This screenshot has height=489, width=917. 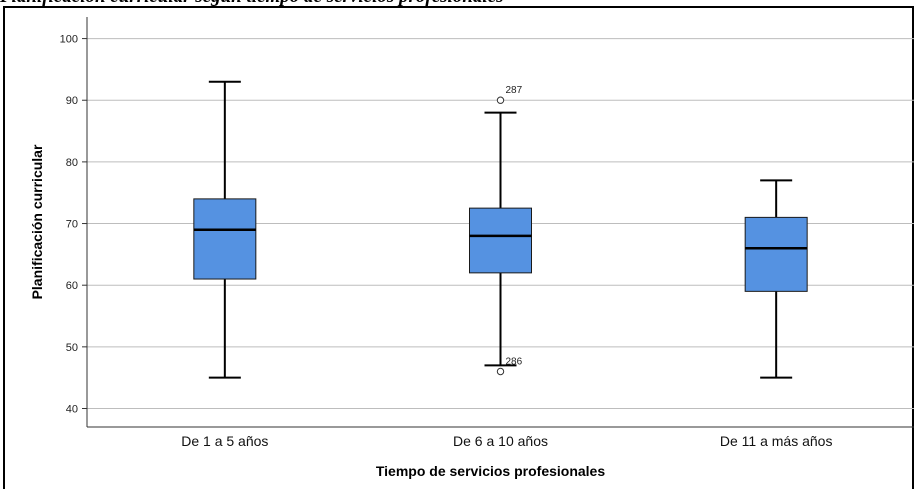 I want to click on y-tick-label: 90, so click(x=72, y=101).